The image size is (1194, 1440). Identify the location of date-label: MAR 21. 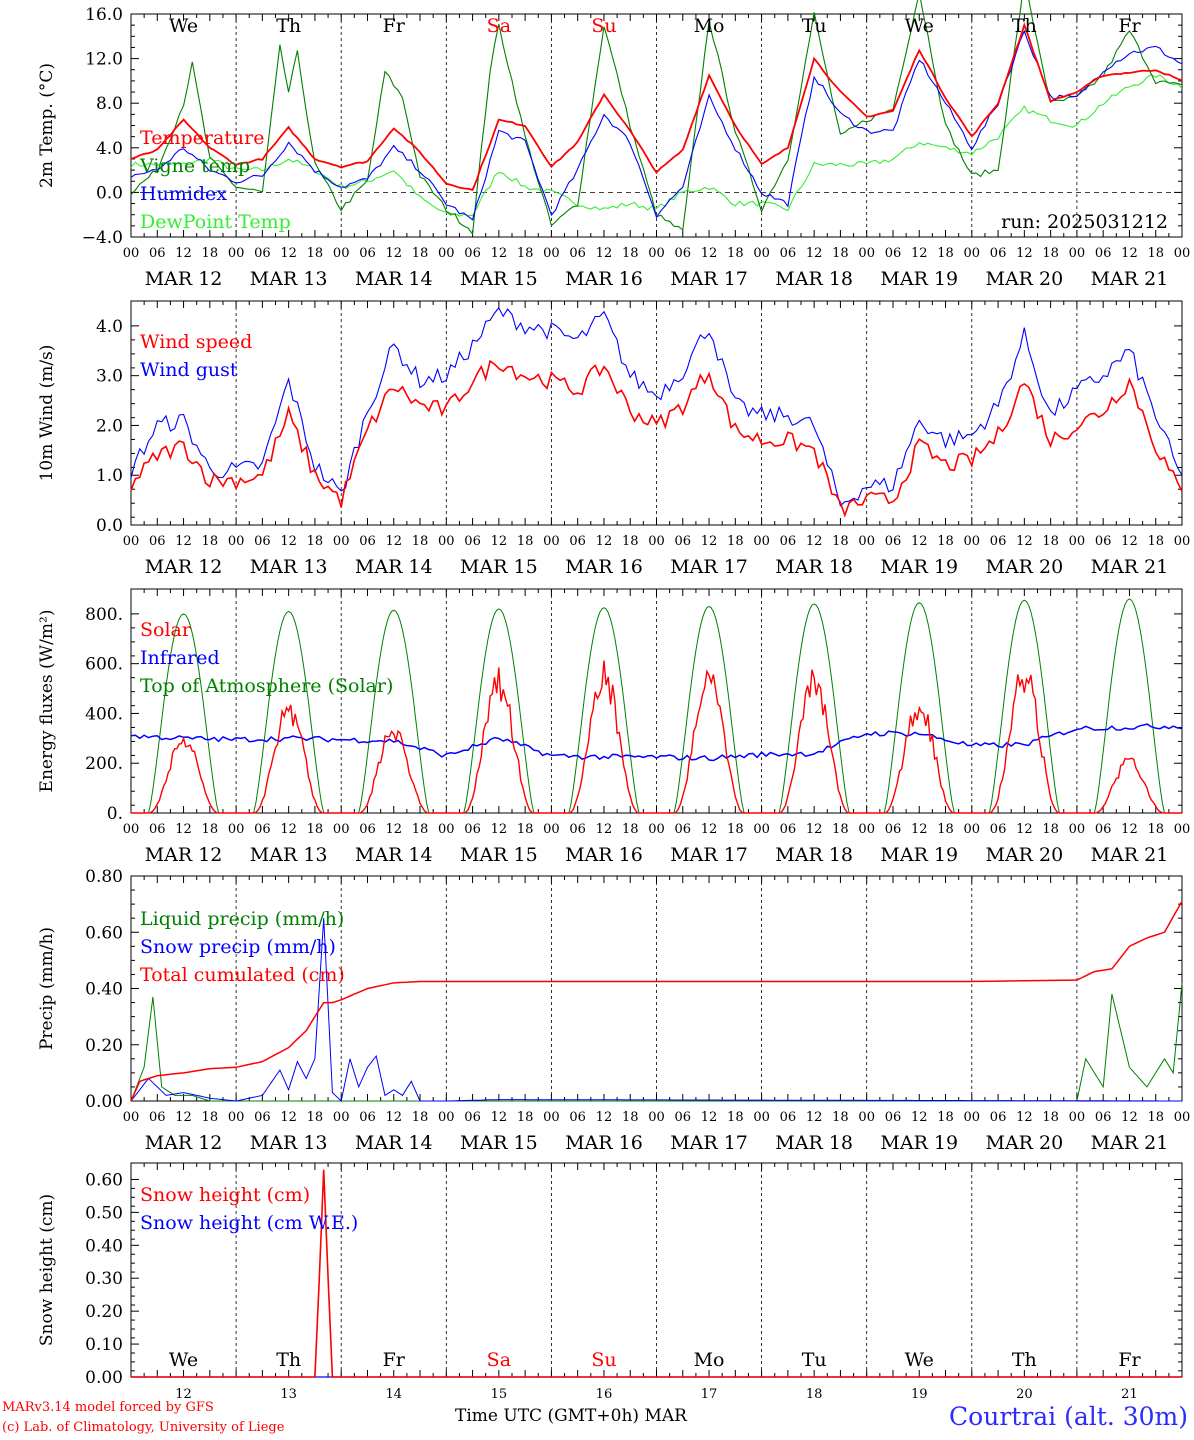
(1130, 855).